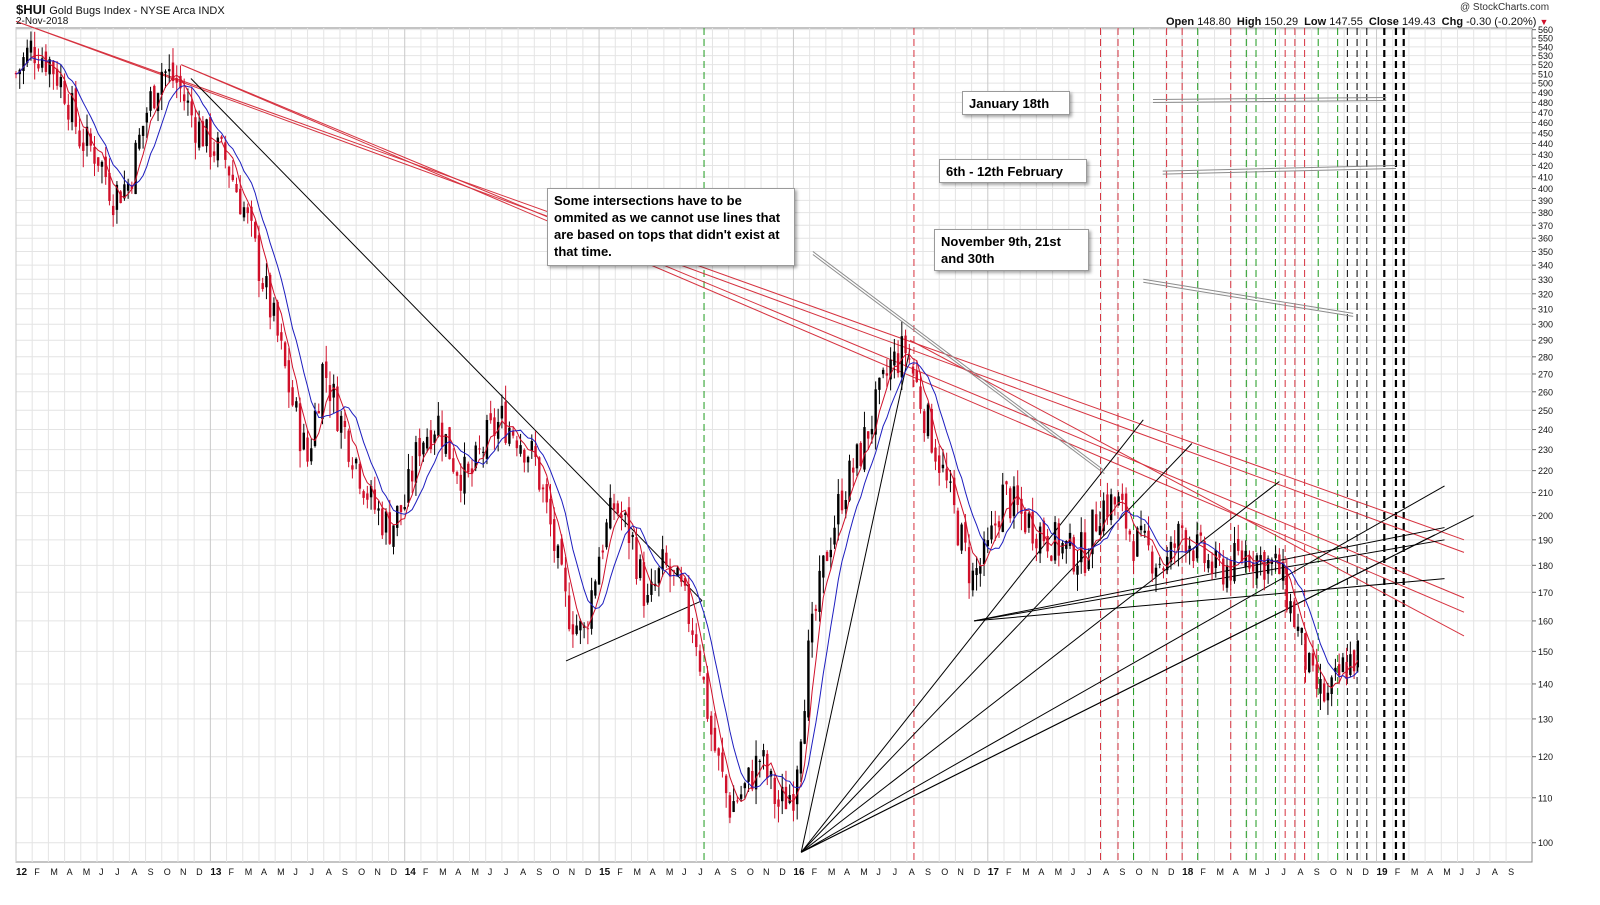 The height and width of the screenshot is (905, 1600). Describe the element at coordinates (782, 872) in the screenshot. I see `x-tick-label: D` at that location.